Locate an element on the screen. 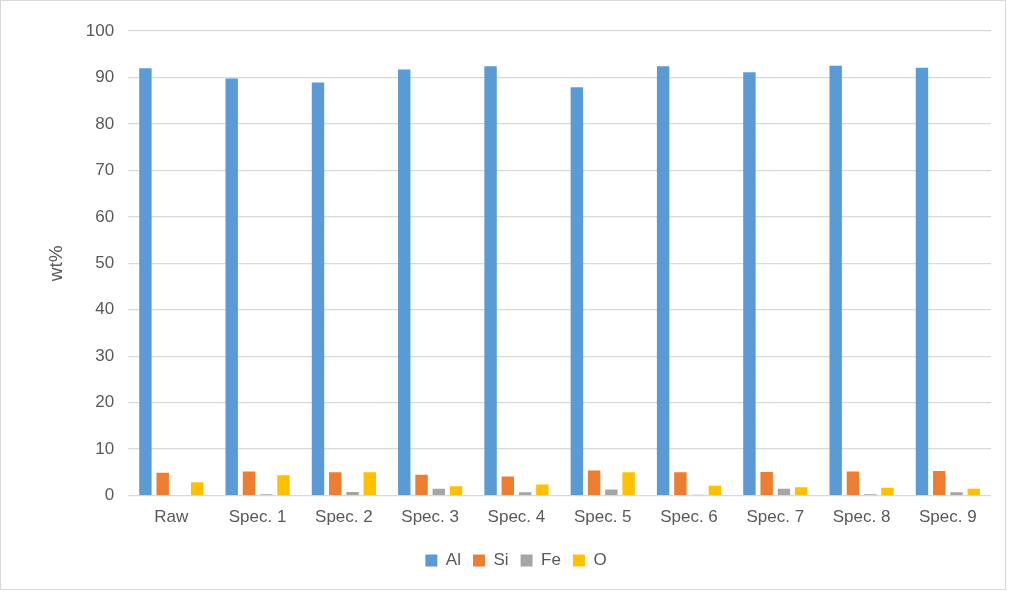  x-tick-label: Spec. 2 is located at coordinates (344, 517).